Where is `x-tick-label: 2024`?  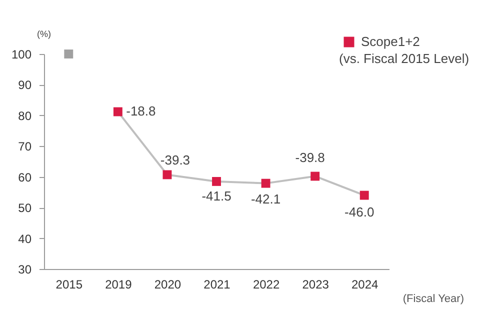
x-tick-label: 2024 is located at coordinates (365, 285).